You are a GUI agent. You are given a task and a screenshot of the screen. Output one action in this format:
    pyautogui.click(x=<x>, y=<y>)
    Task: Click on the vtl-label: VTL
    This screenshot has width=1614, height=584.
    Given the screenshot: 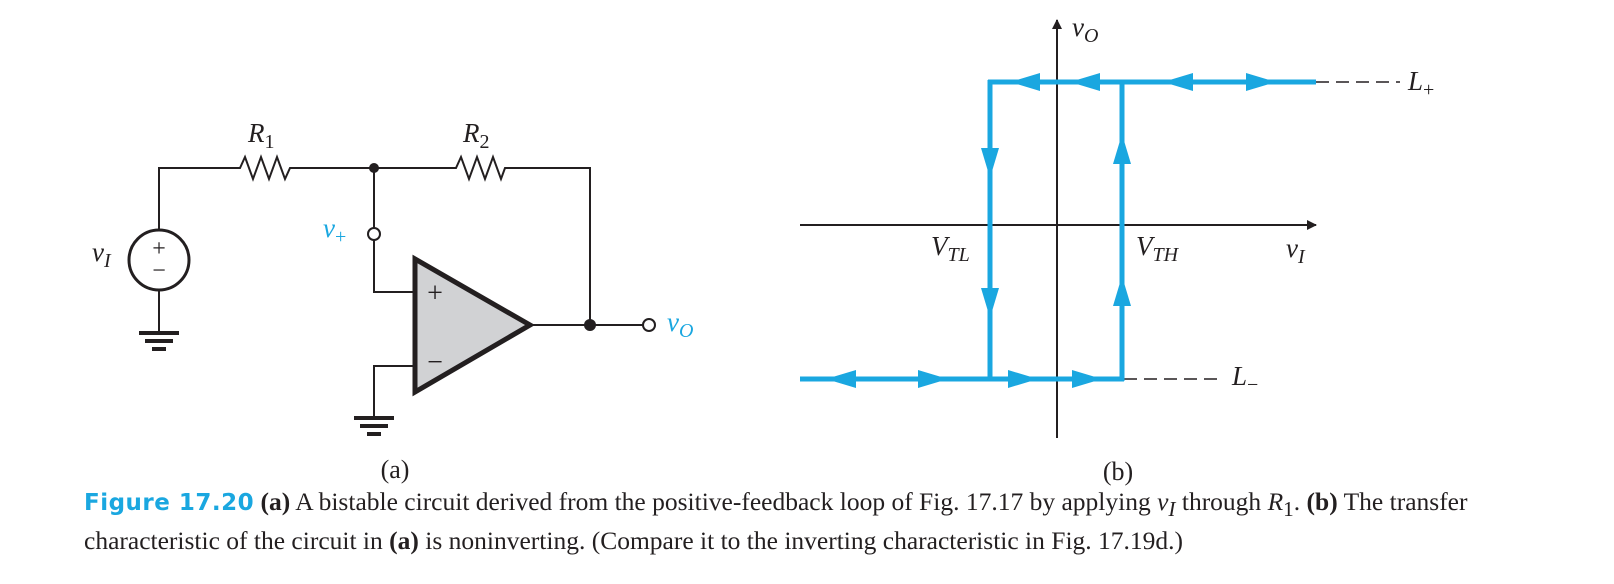 What is the action you would take?
    pyautogui.click(x=950, y=248)
    